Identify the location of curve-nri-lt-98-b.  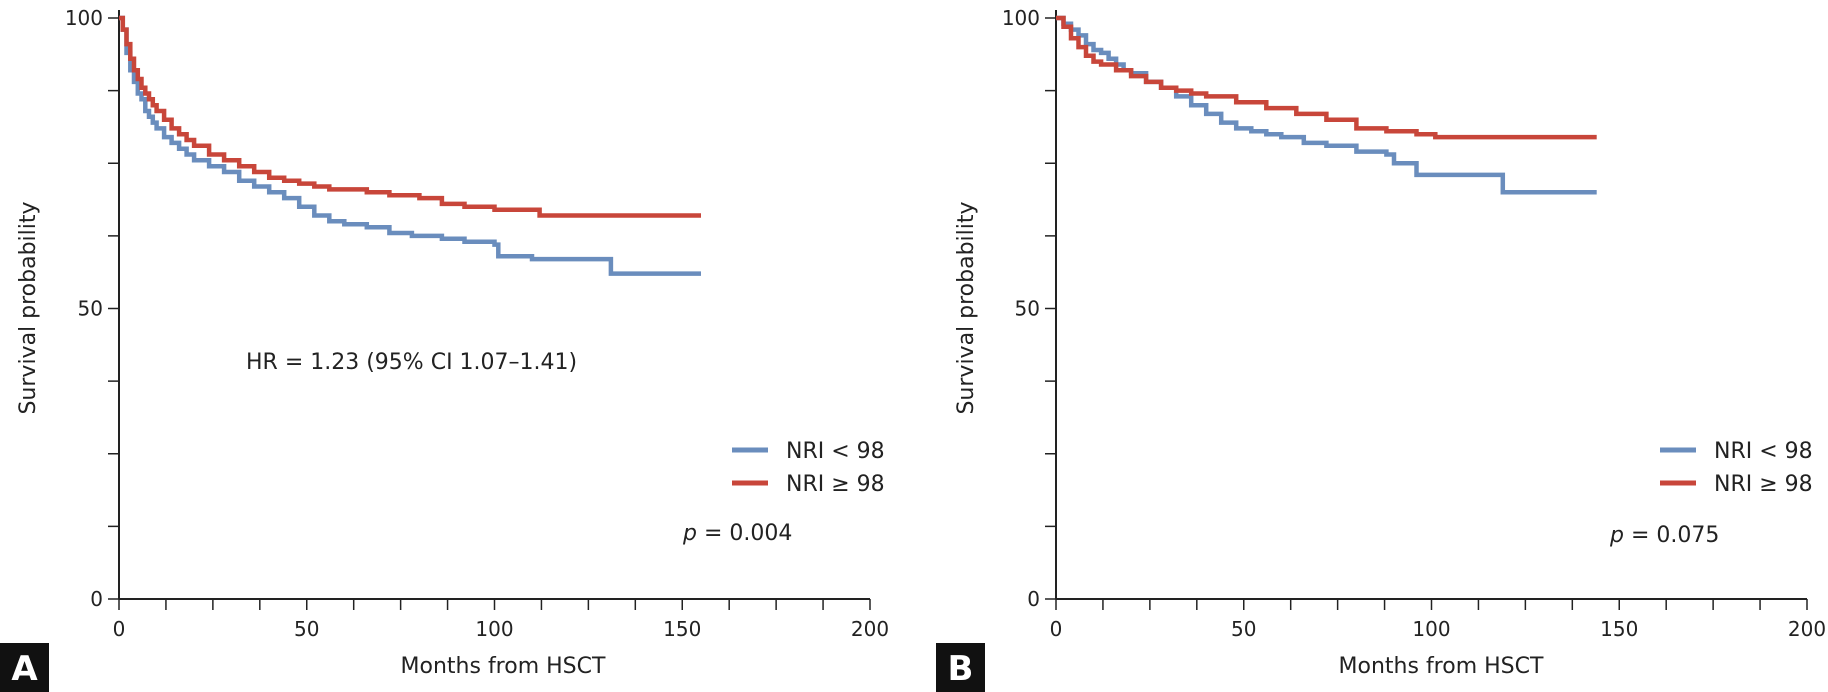
(1326, 105).